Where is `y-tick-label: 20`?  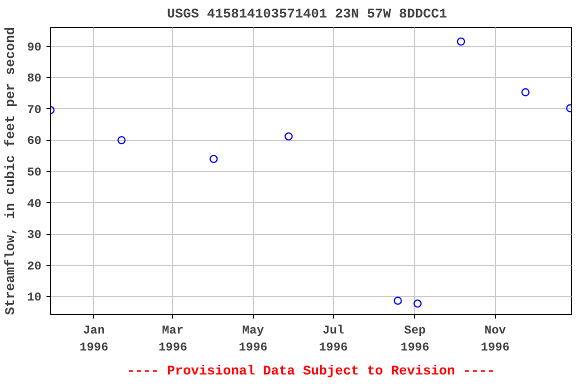
y-tick-label: 20 is located at coordinates (34, 266).